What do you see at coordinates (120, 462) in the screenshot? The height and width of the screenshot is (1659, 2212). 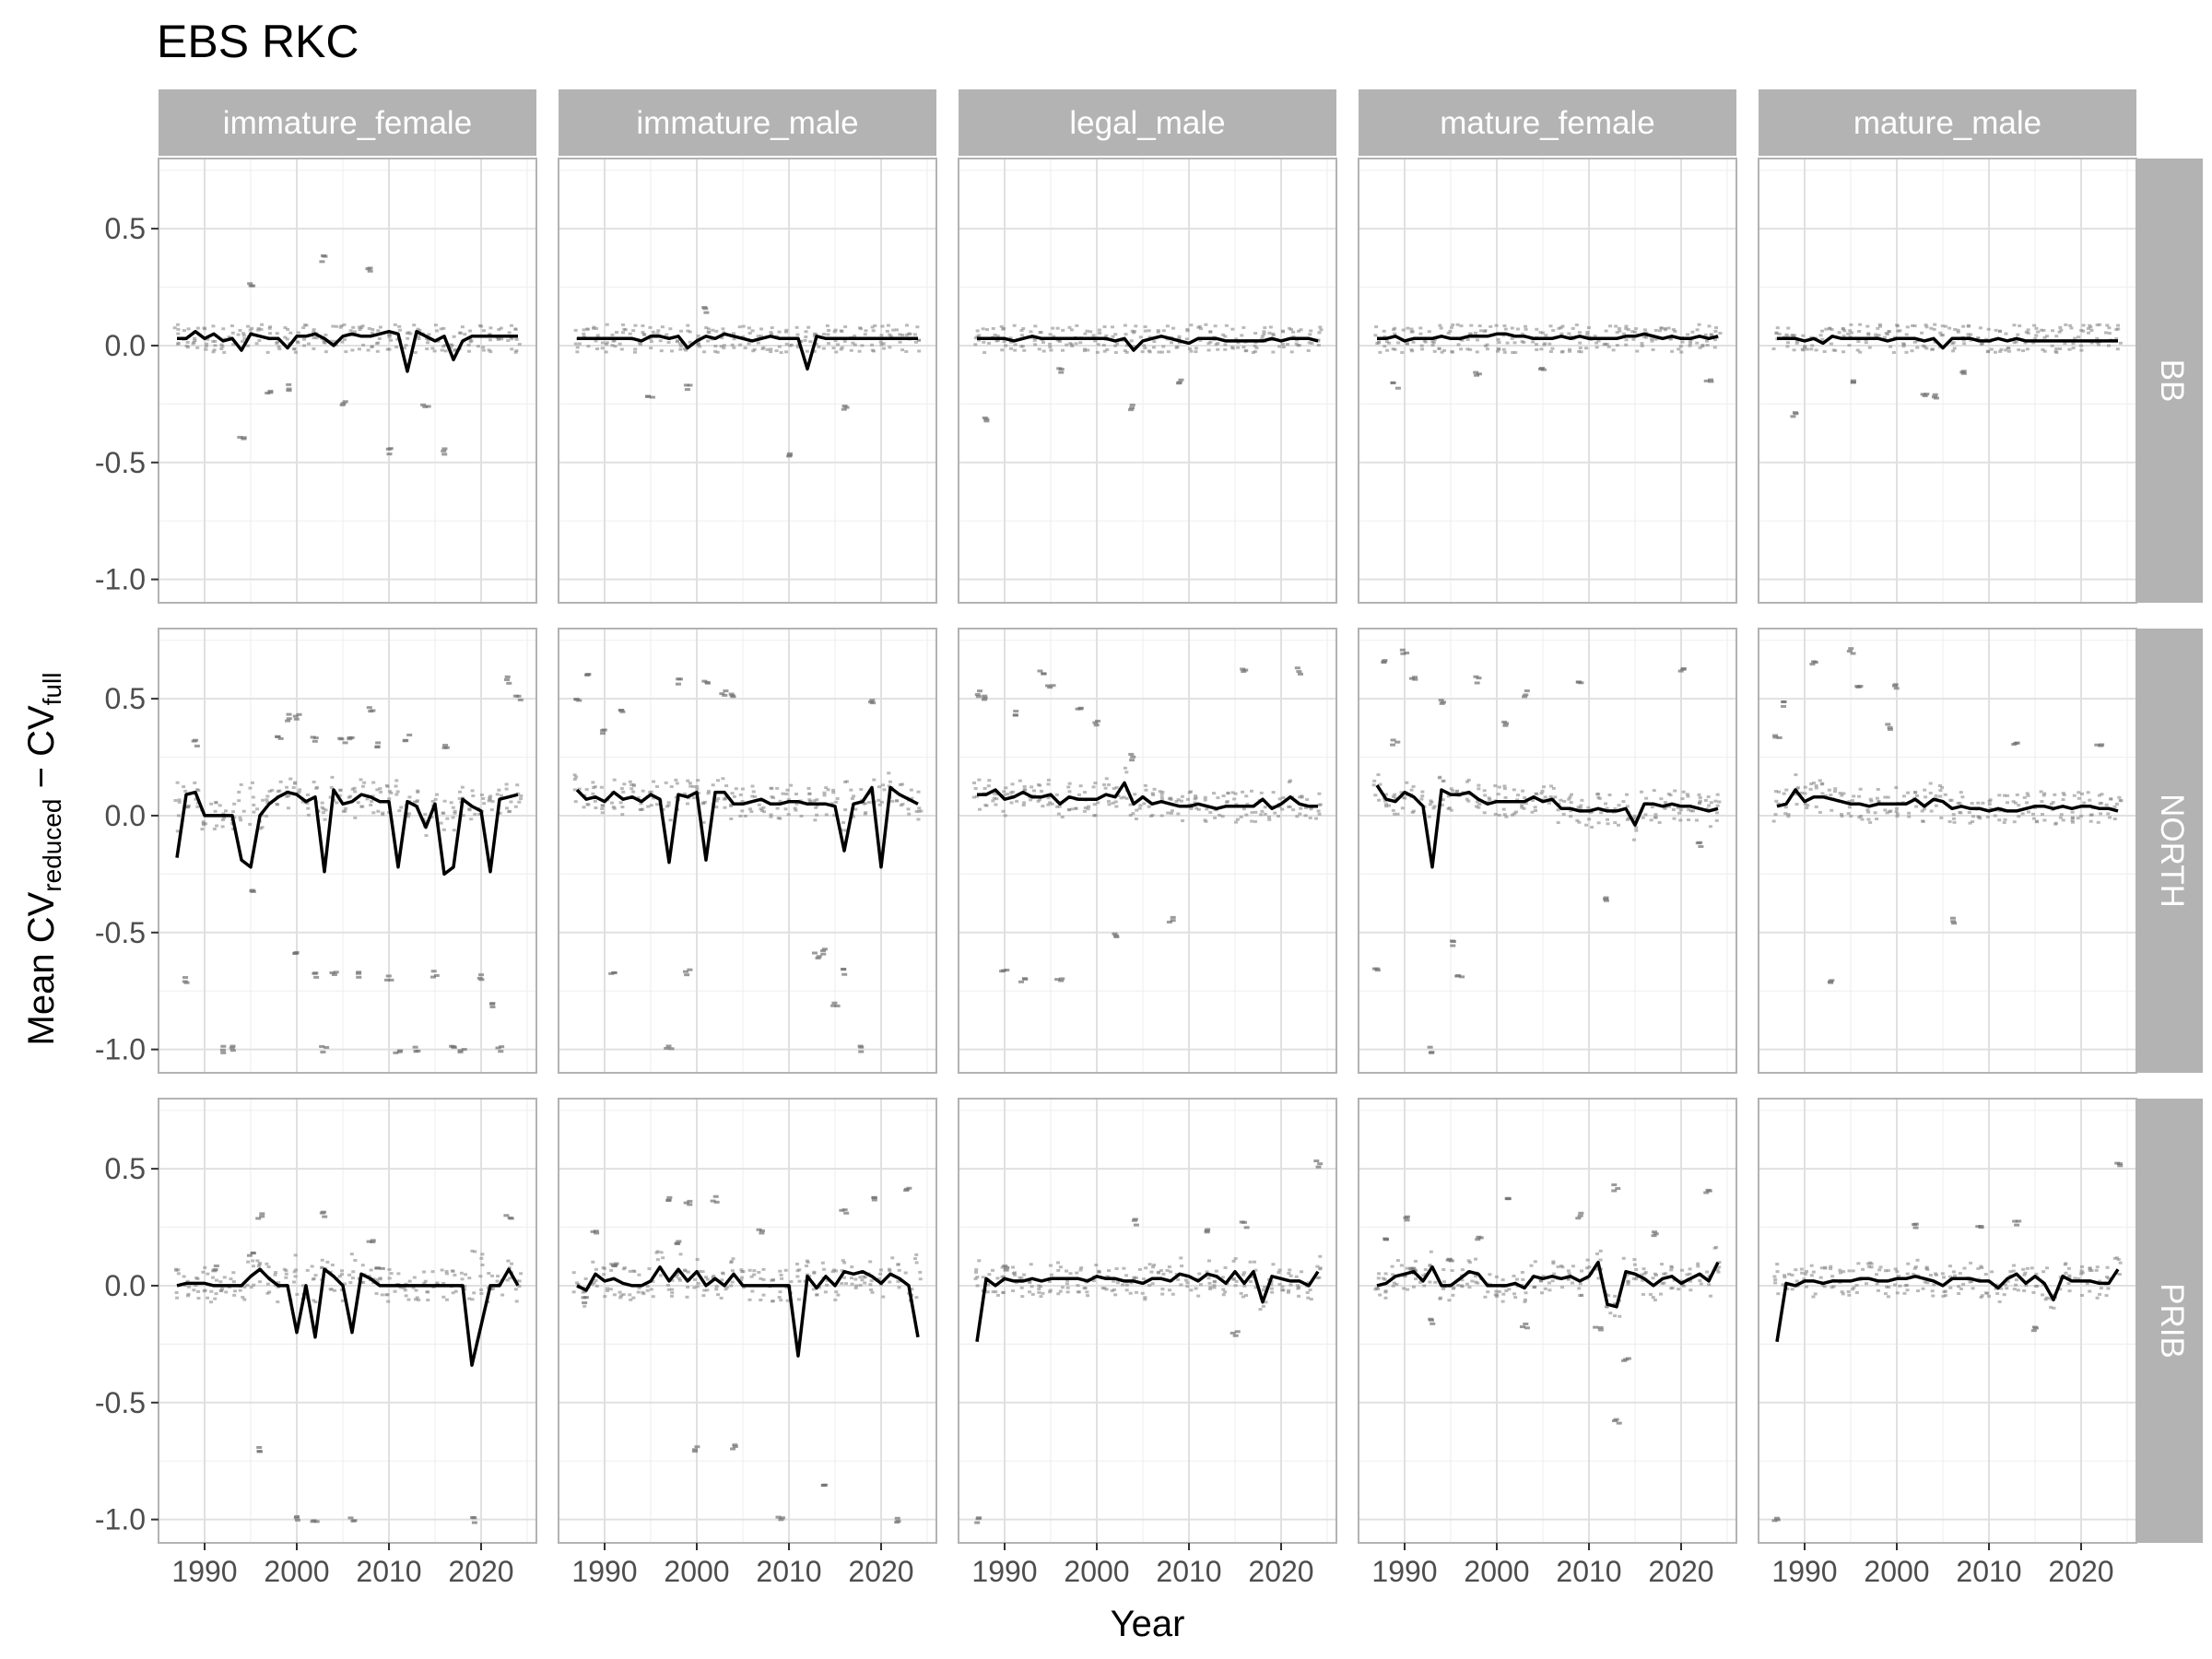 I see `y-tick-label: -0.5` at bounding box center [120, 462].